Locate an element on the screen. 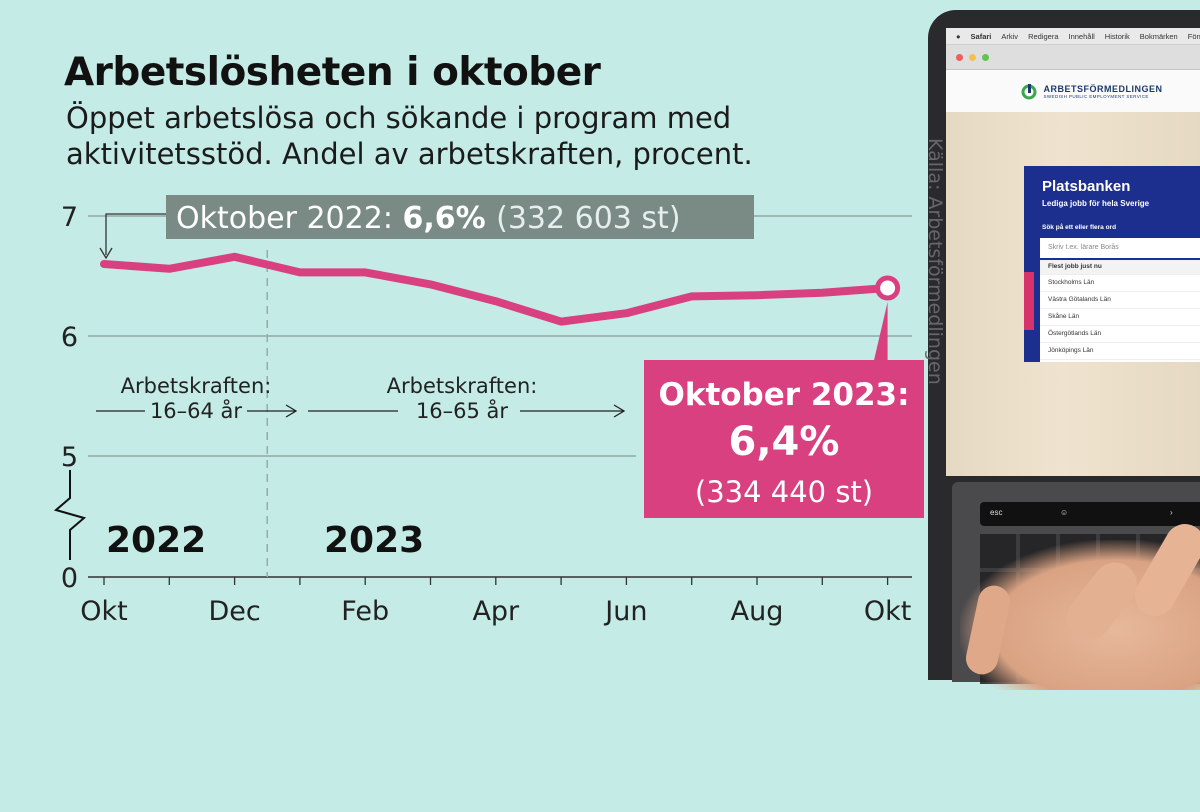  list-item: Skåne Län is located at coordinates (1120, 317).